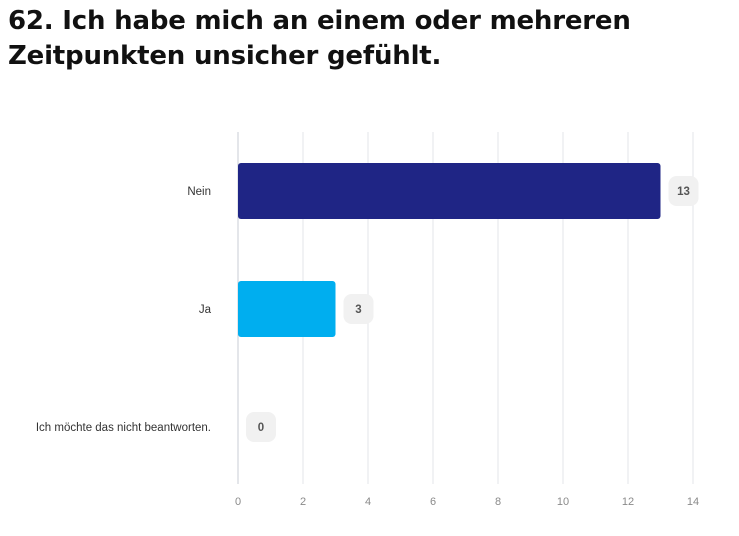 Image resolution: width=739 pixels, height=536 pixels. What do you see at coordinates (563, 502) in the screenshot?
I see `x-tick-label: 10` at bounding box center [563, 502].